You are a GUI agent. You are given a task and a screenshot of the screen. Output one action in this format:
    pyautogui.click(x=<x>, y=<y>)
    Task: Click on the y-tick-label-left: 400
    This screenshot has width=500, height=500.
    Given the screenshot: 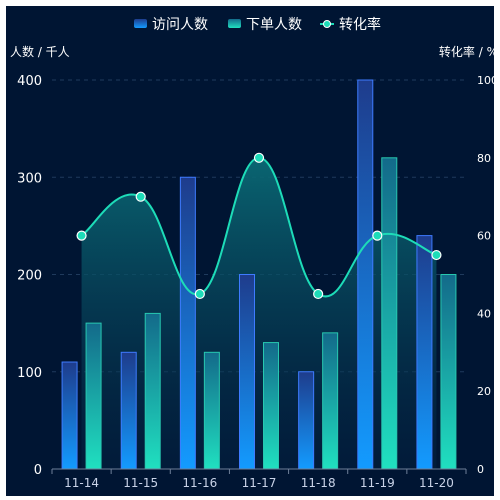 What is the action you would take?
    pyautogui.click(x=29, y=81)
    